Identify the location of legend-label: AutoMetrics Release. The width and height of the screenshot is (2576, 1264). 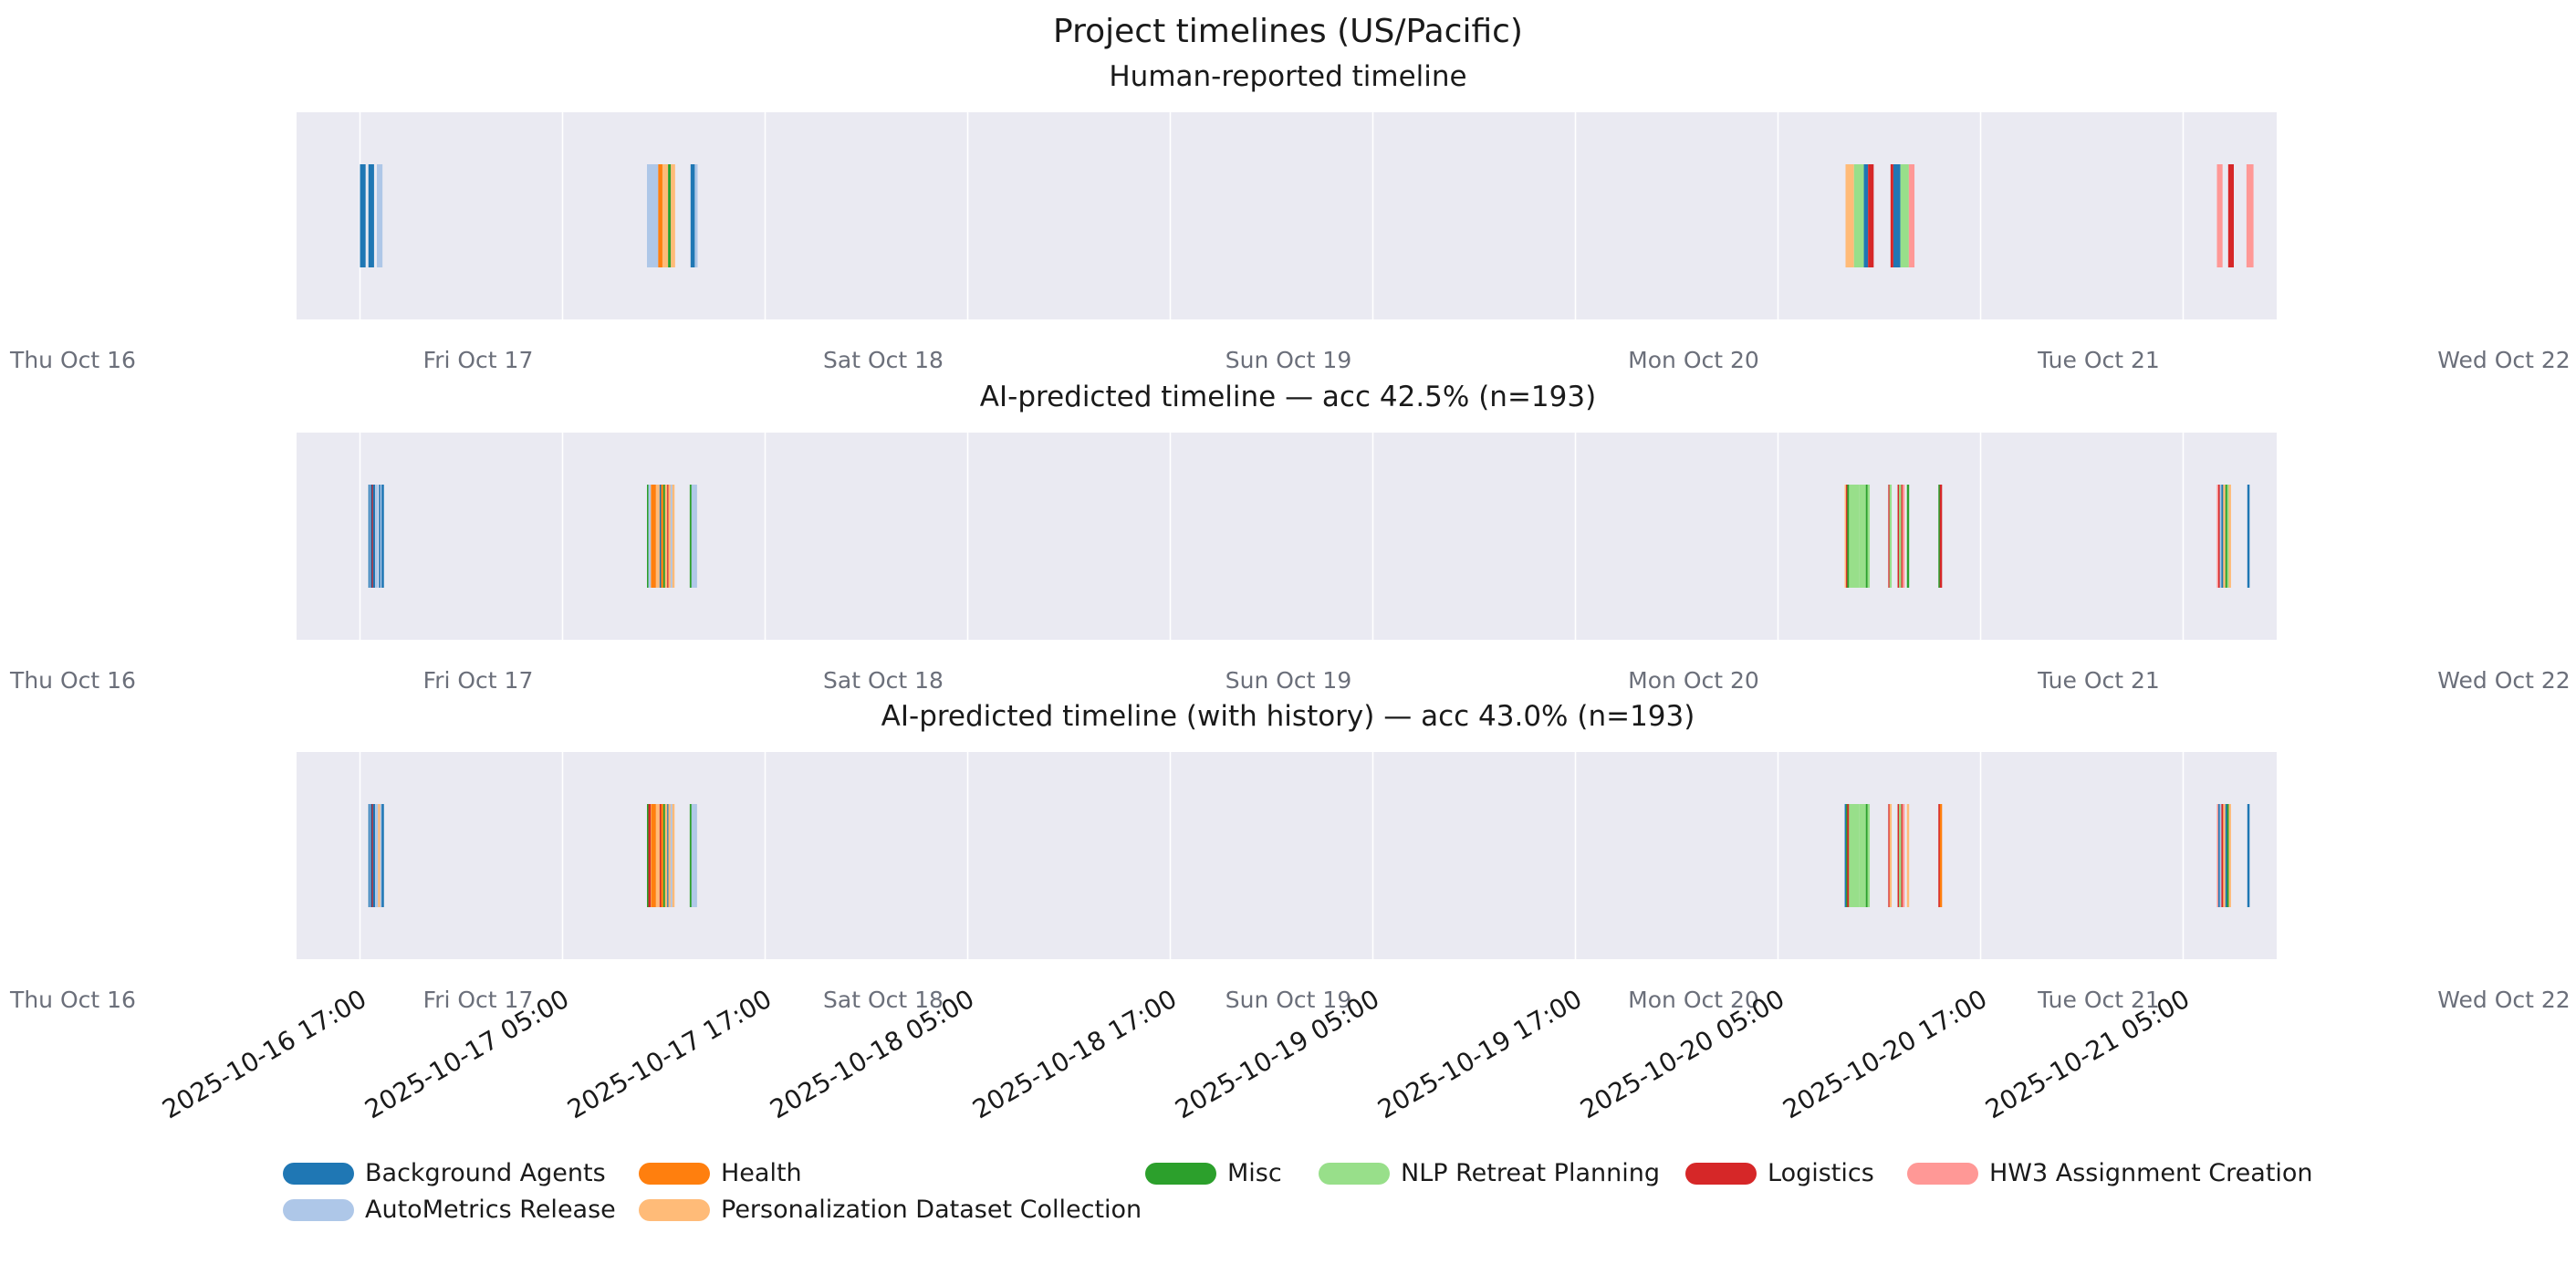
(490, 1210).